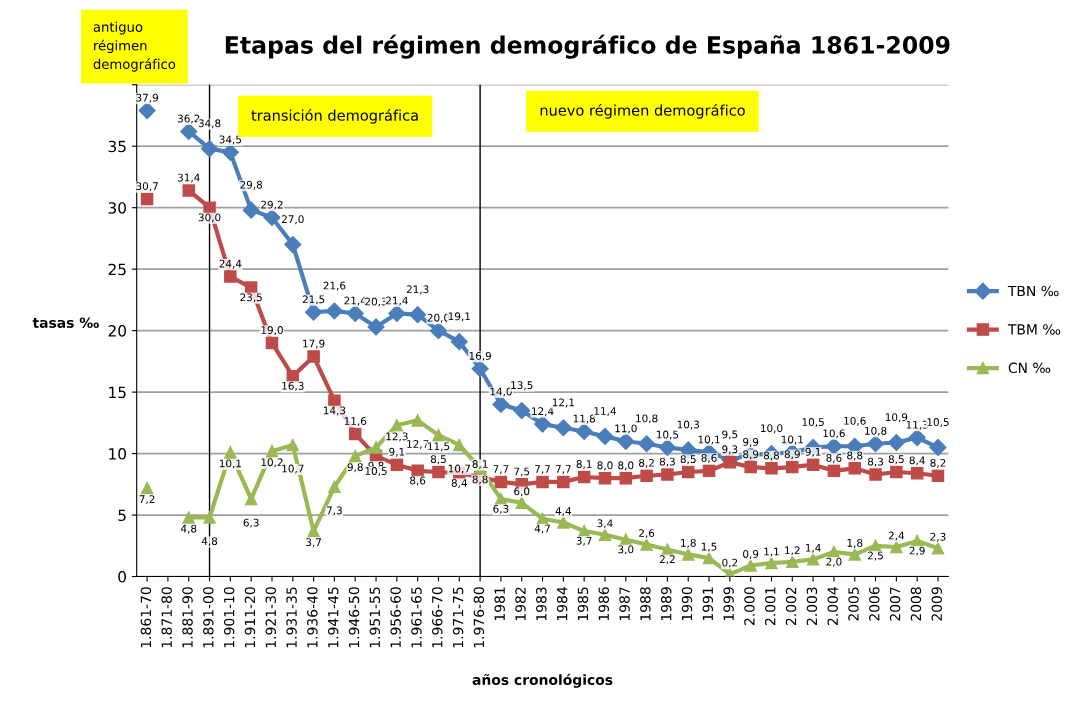 Image resolution: width=1068 pixels, height=718 pixels. I want to click on legend-label: TBN ‰, so click(1033, 291).